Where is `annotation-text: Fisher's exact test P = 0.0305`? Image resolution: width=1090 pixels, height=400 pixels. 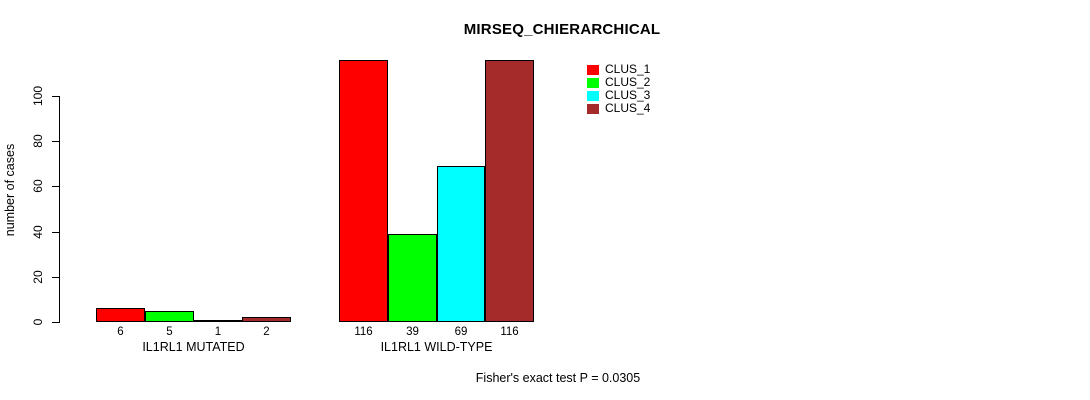 annotation-text: Fisher's exact test P = 0.0305 is located at coordinates (558, 378).